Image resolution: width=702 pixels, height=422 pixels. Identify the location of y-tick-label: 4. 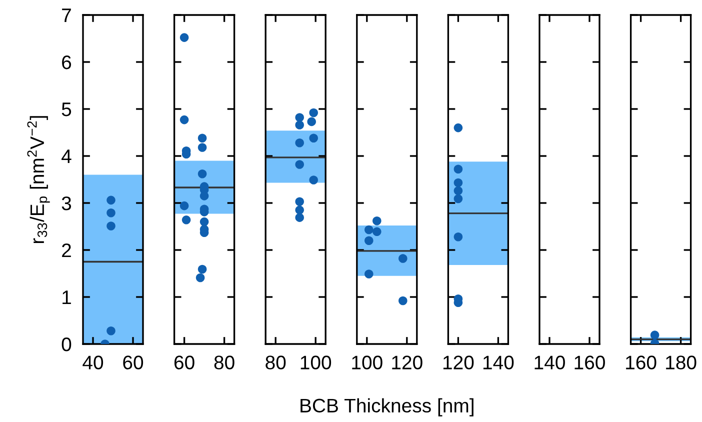
(67, 157).